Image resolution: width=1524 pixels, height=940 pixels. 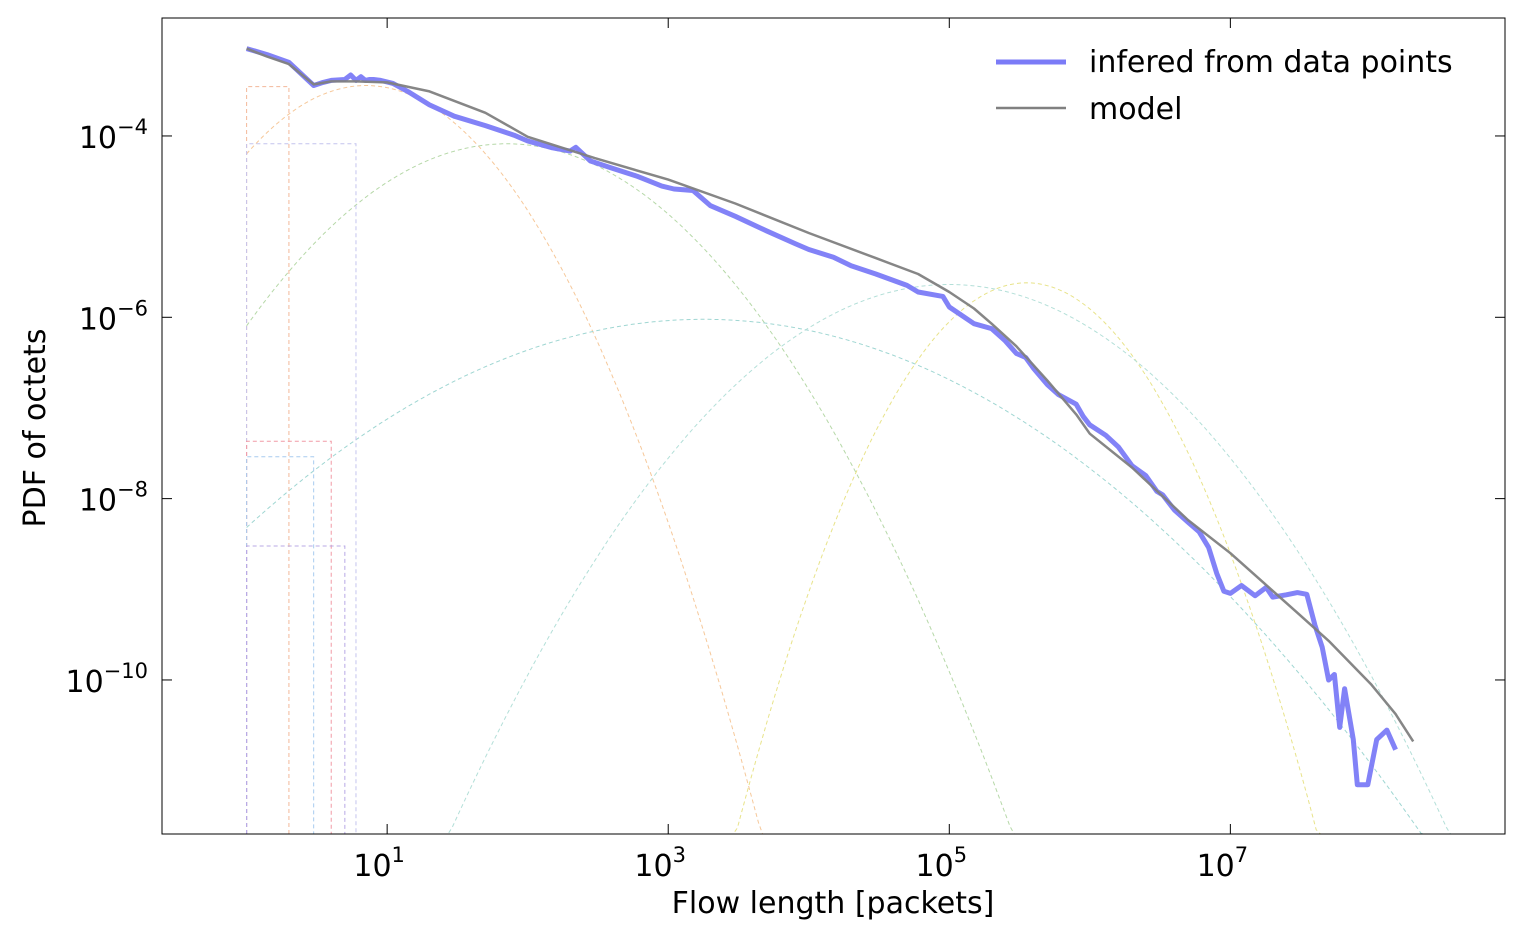 What do you see at coordinates (106, 679) in the screenshot?
I see `y-tick-label: 10⁻¹⁰` at bounding box center [106, 679].